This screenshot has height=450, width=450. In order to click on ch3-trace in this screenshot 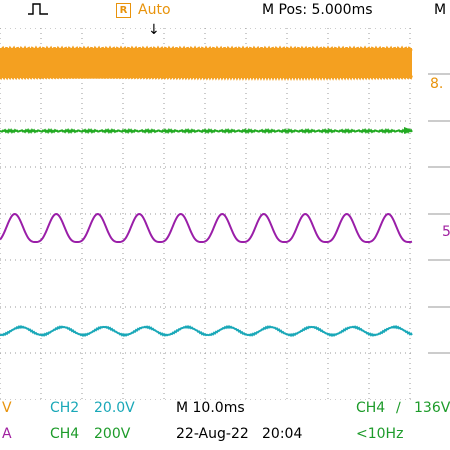, I will do `click(206, 228)`.